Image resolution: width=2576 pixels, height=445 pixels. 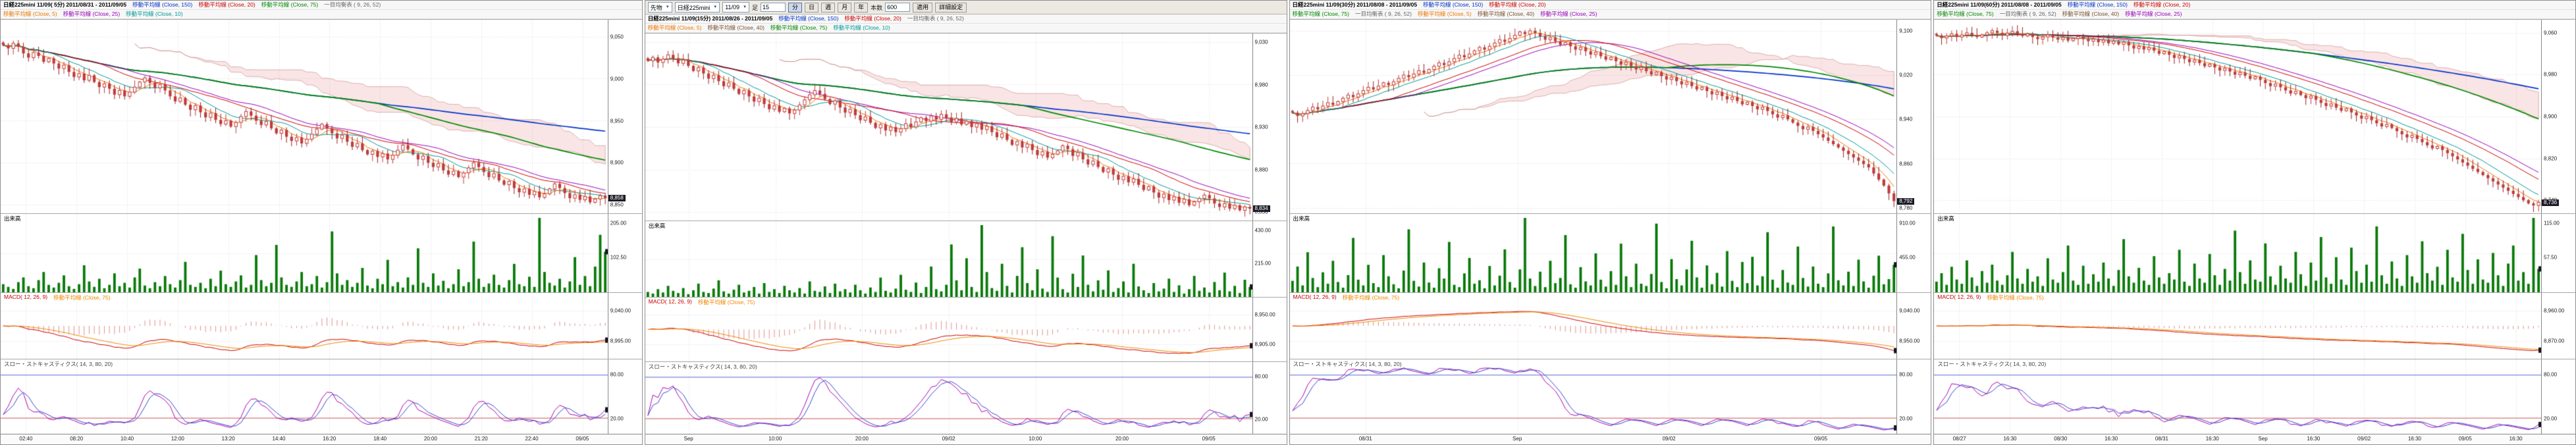 I want to click on price-axis-label: 9,020, so click(x=1906, y=75).